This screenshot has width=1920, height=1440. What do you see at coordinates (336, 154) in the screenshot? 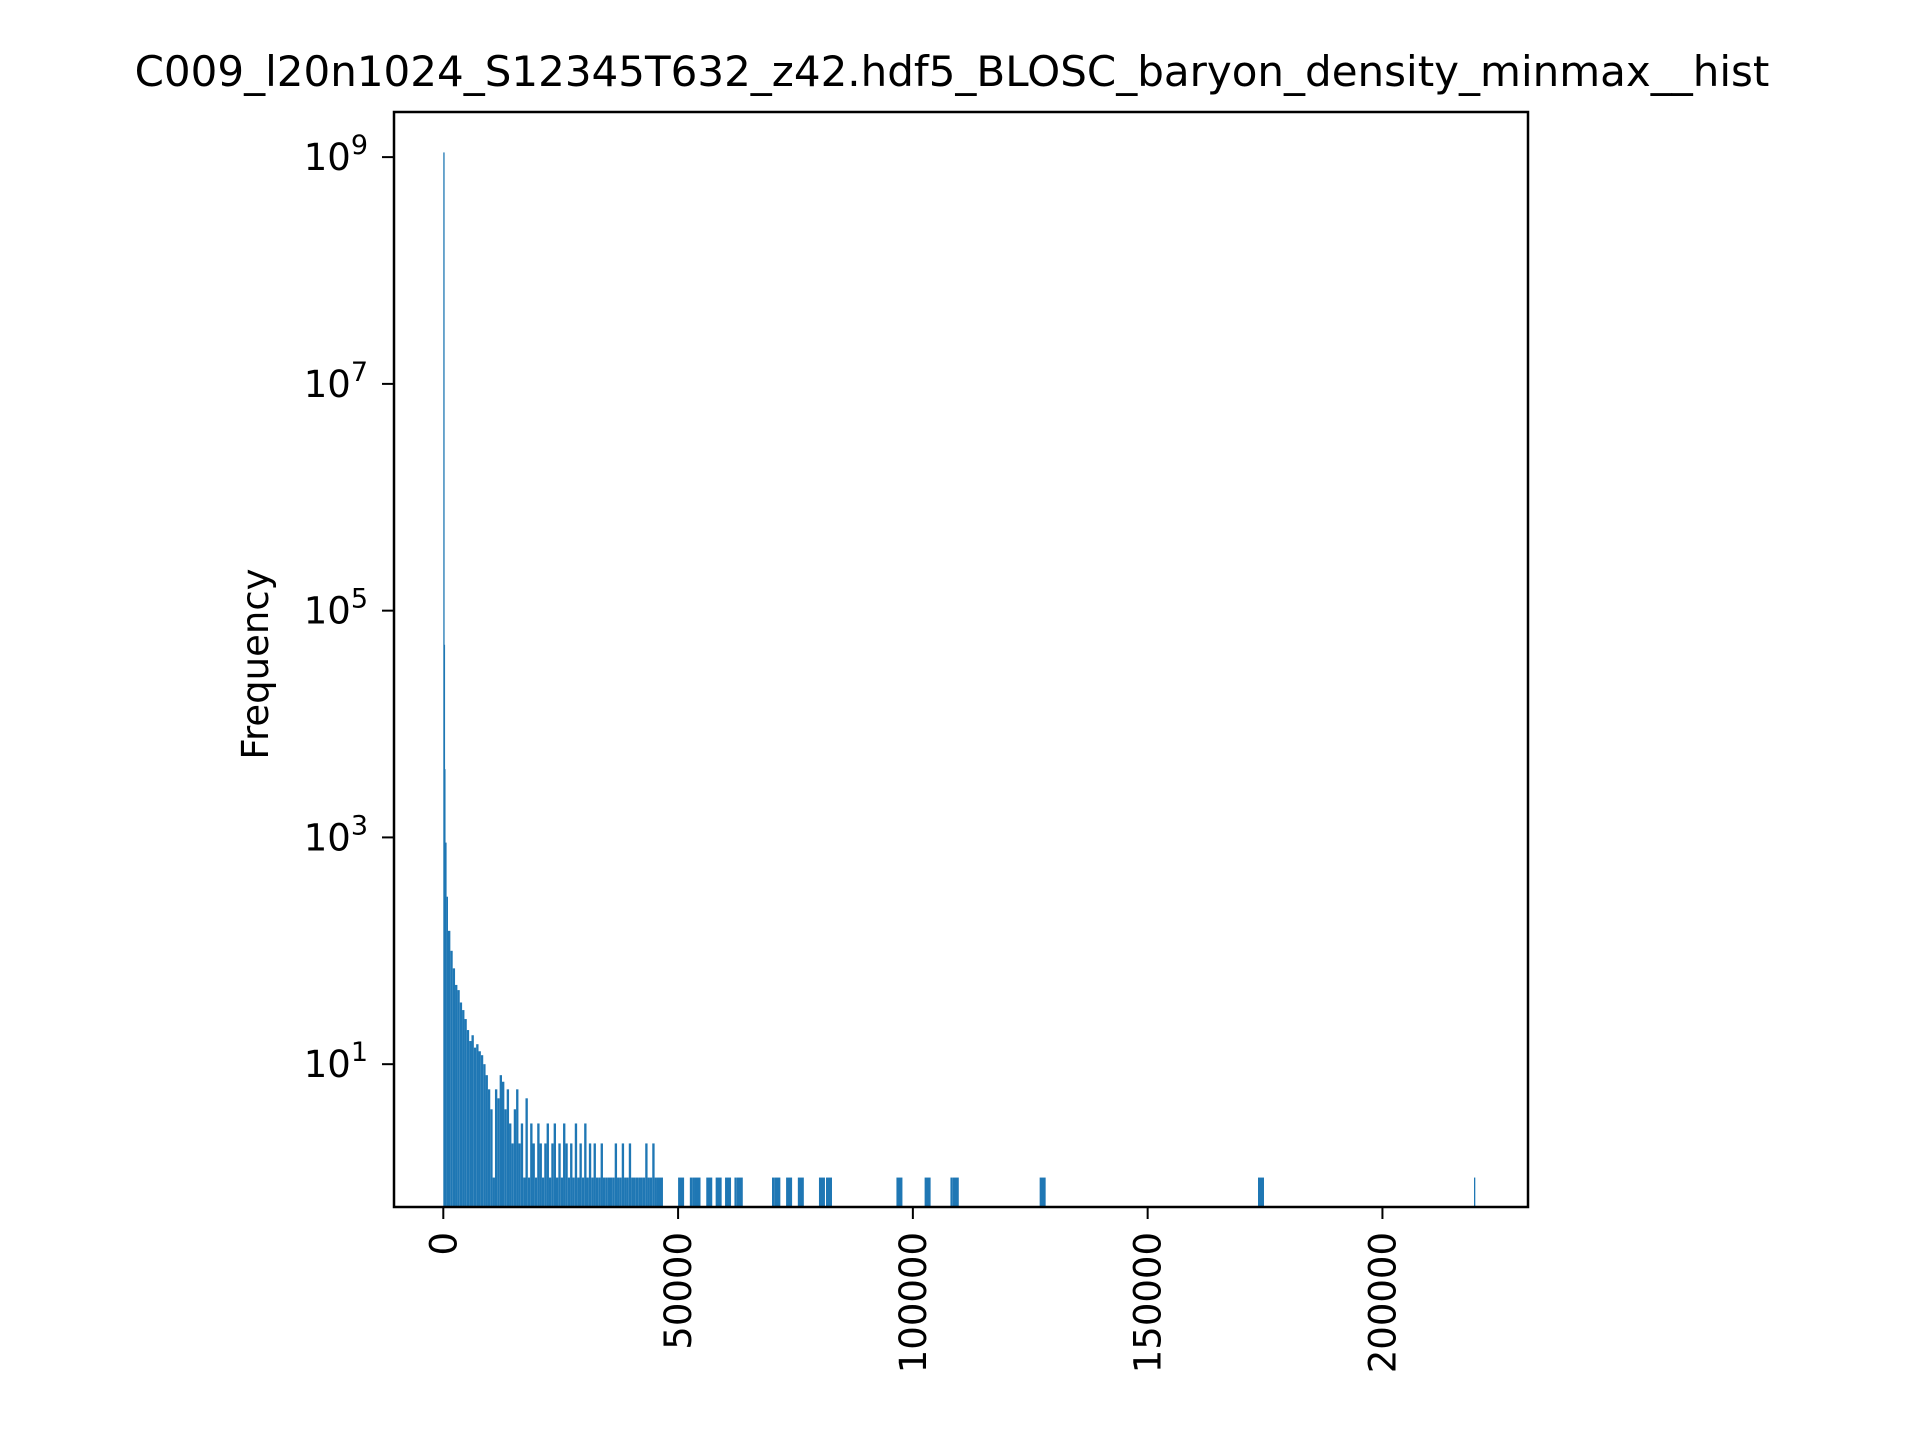
I see `y-tick-label: 10⁹` at bounding box center [336, 154].